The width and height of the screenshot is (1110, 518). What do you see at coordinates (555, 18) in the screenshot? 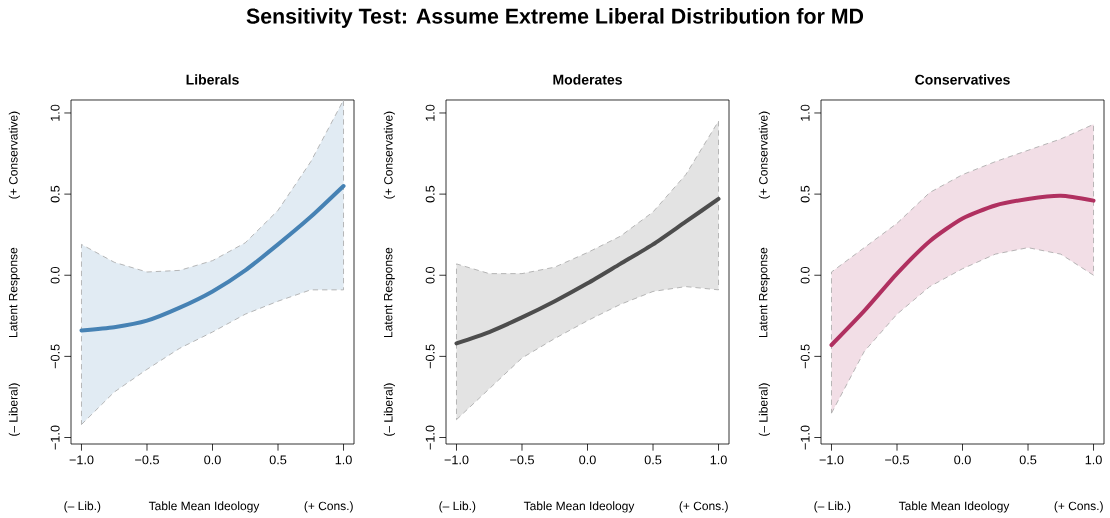
I see `text: Sensitivity Test: Assume Extreme Liberal Distribution for MD` at bounding box center [555, 18].